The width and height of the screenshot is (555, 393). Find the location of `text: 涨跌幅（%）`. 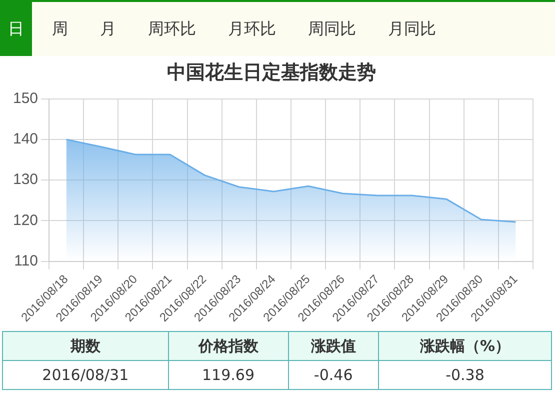

text: 涨跌幅（%） is located at coordinates (465, 346).